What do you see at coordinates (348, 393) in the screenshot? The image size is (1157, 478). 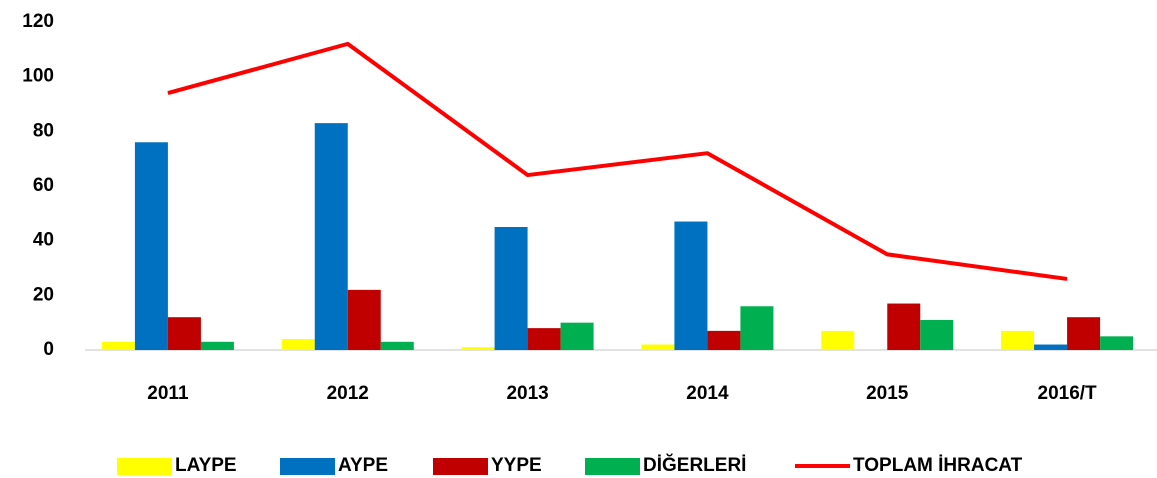 I see `x-tick-label: 2012` at bounding box center [348, 393].